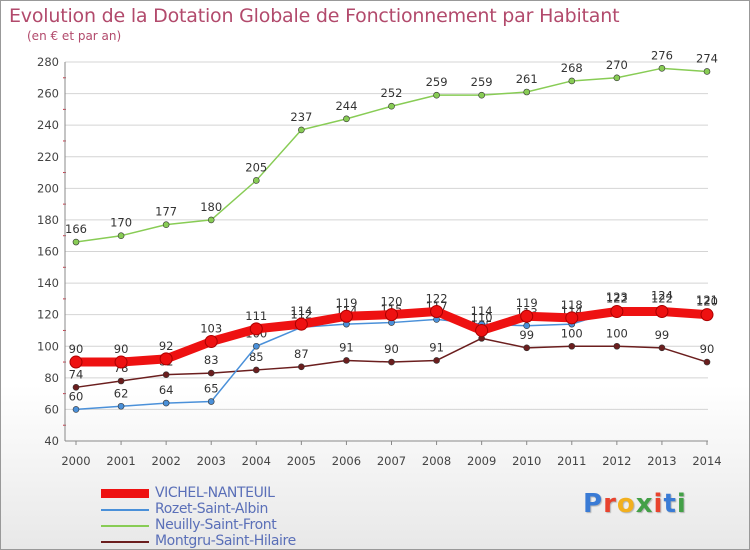 Image resolution: width=750 pixels, height=550 pixels. Describe the element at coordinates (166, 346) in the screenshot. I see `data-label: 92` at that location.